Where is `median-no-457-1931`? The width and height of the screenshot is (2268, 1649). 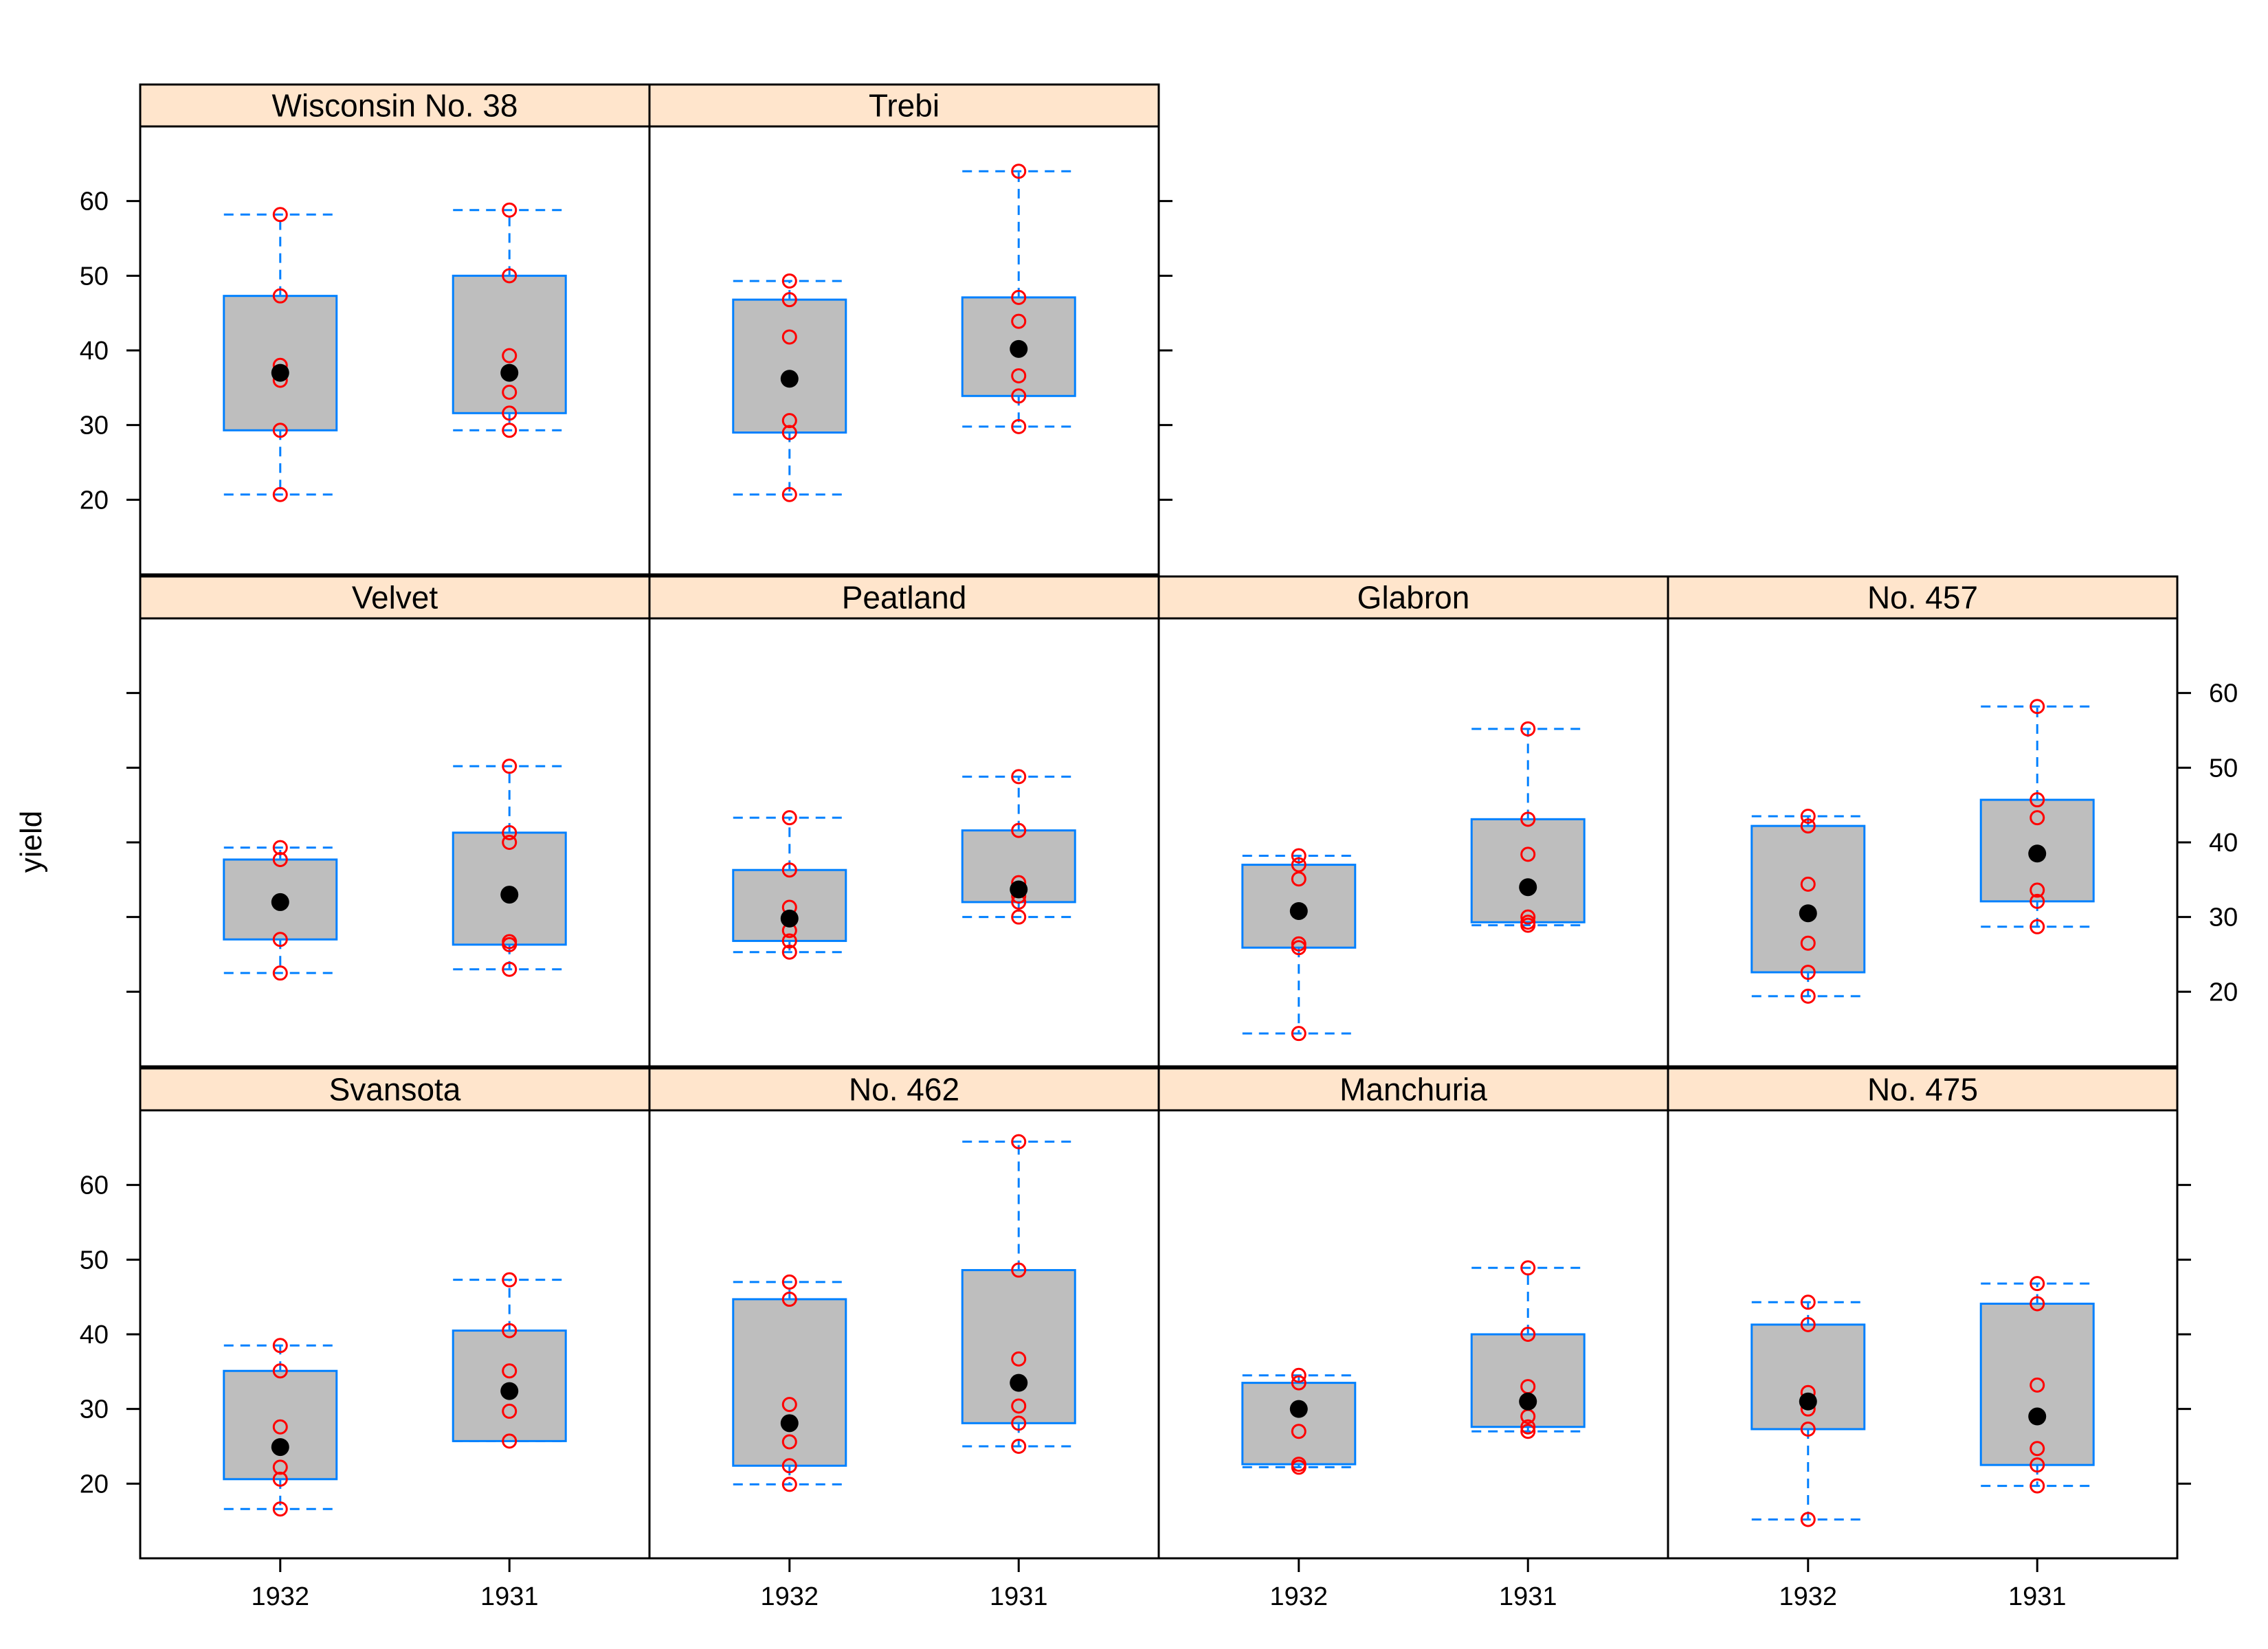
median-no-457-1931 is located at coordinates (2037, 853).